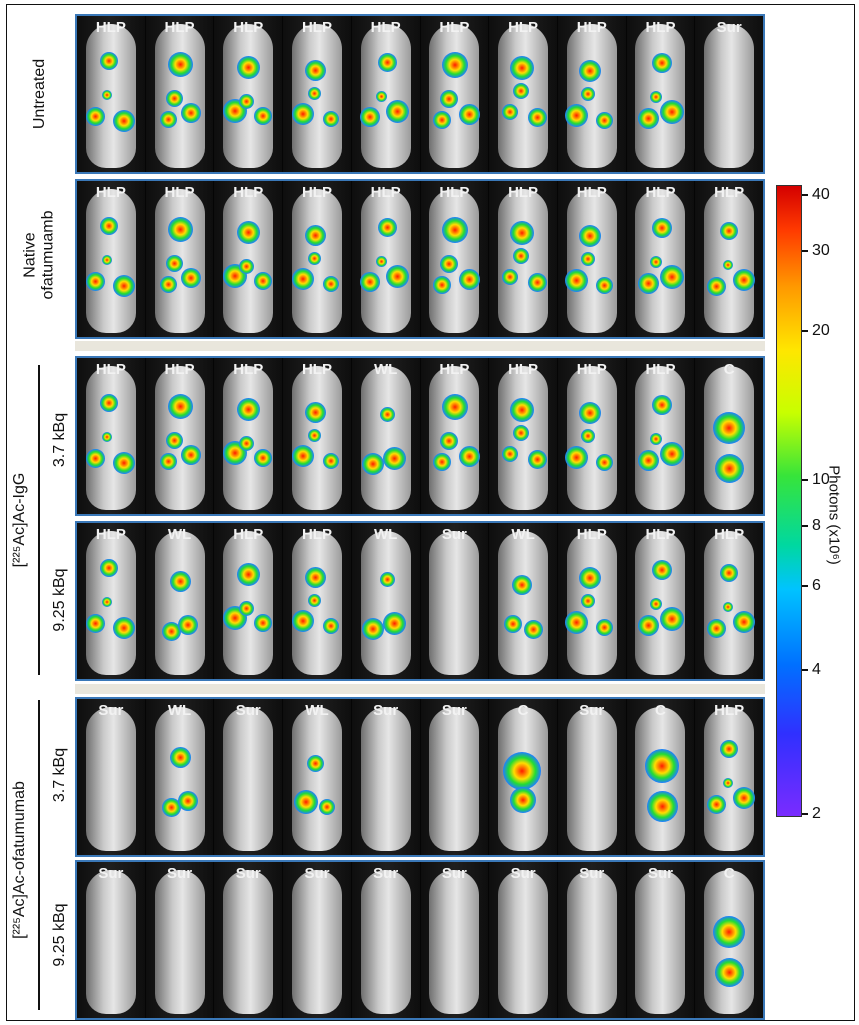 The width and height of the screenshot is (859, 1025). What do you see at coordinates (821, 250) in the screenshot?
I see `colorbar-tick-label: 30` at bounding box center [821, 250].